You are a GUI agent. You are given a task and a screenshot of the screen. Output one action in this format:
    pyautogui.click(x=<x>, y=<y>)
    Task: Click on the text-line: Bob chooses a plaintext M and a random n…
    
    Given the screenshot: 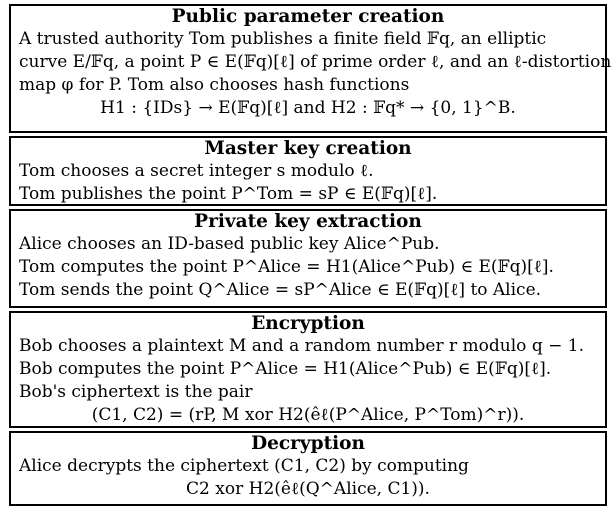 What is the action you would take?
    pyautogui.click(x=301, y=346)
    